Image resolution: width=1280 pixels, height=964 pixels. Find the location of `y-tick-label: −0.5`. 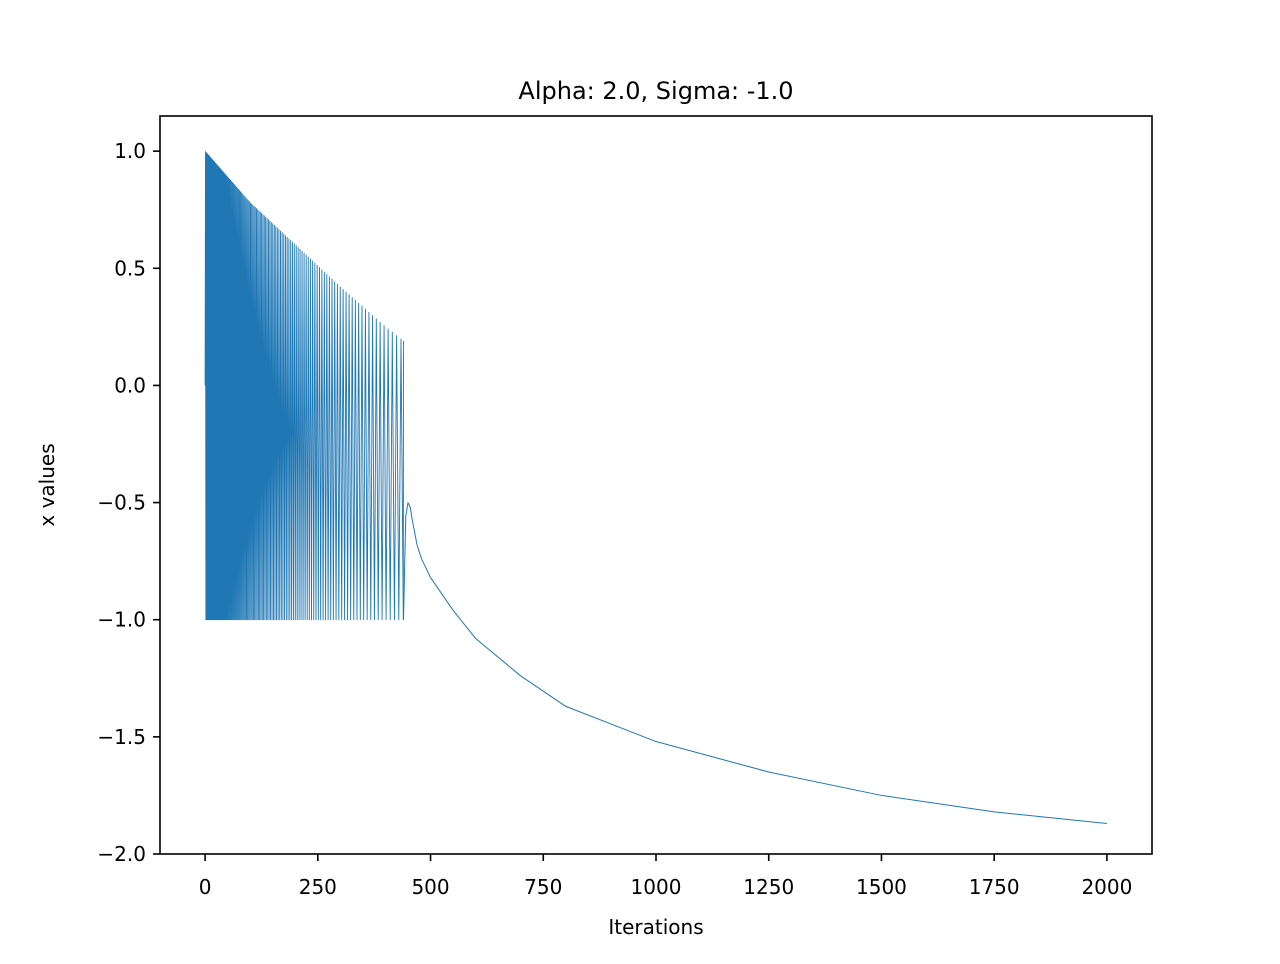

y-tick-label: −0.5 is located at coordinates (121, 503).